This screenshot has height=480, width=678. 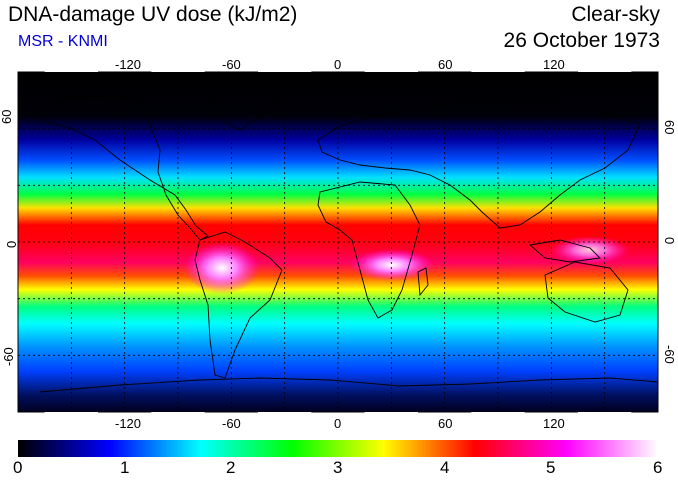 What do you see at coordinates (128, 64) in the screenshot?
I see `lon-label-top-minus120: -120` at bounding box center [128, 64].